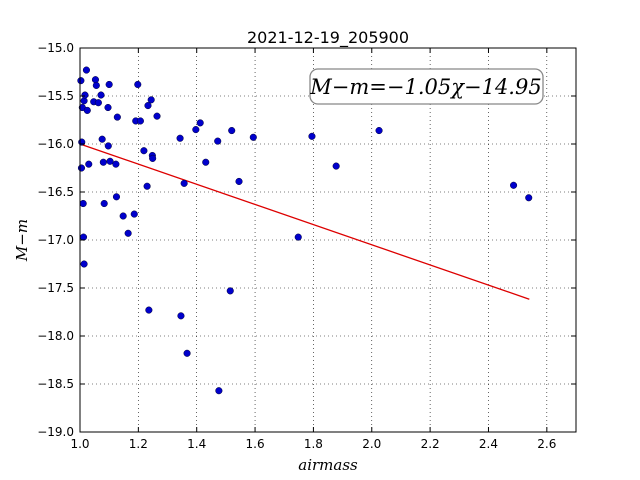  Describe the element at coordinates (22, 240) in the screenshot. I see `y-axis-label: M−m` at that location.